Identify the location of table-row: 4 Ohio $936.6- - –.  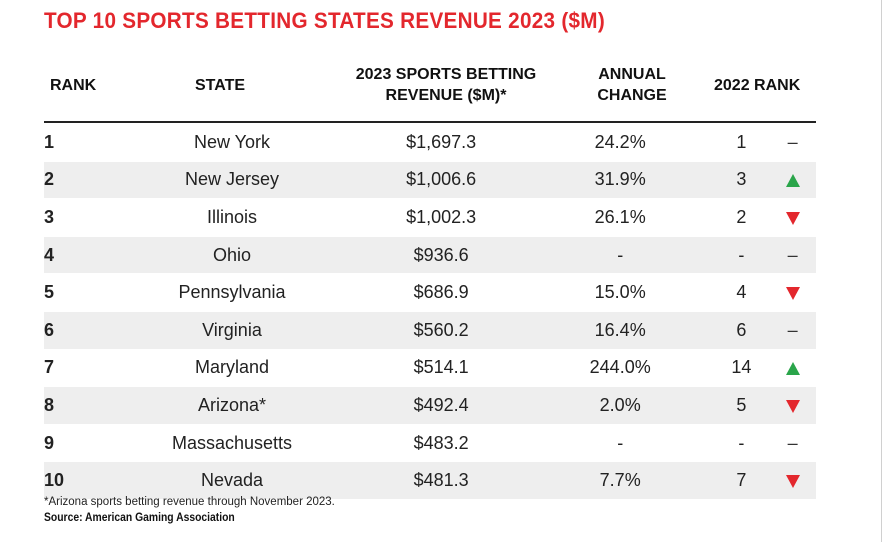
(430, 255).